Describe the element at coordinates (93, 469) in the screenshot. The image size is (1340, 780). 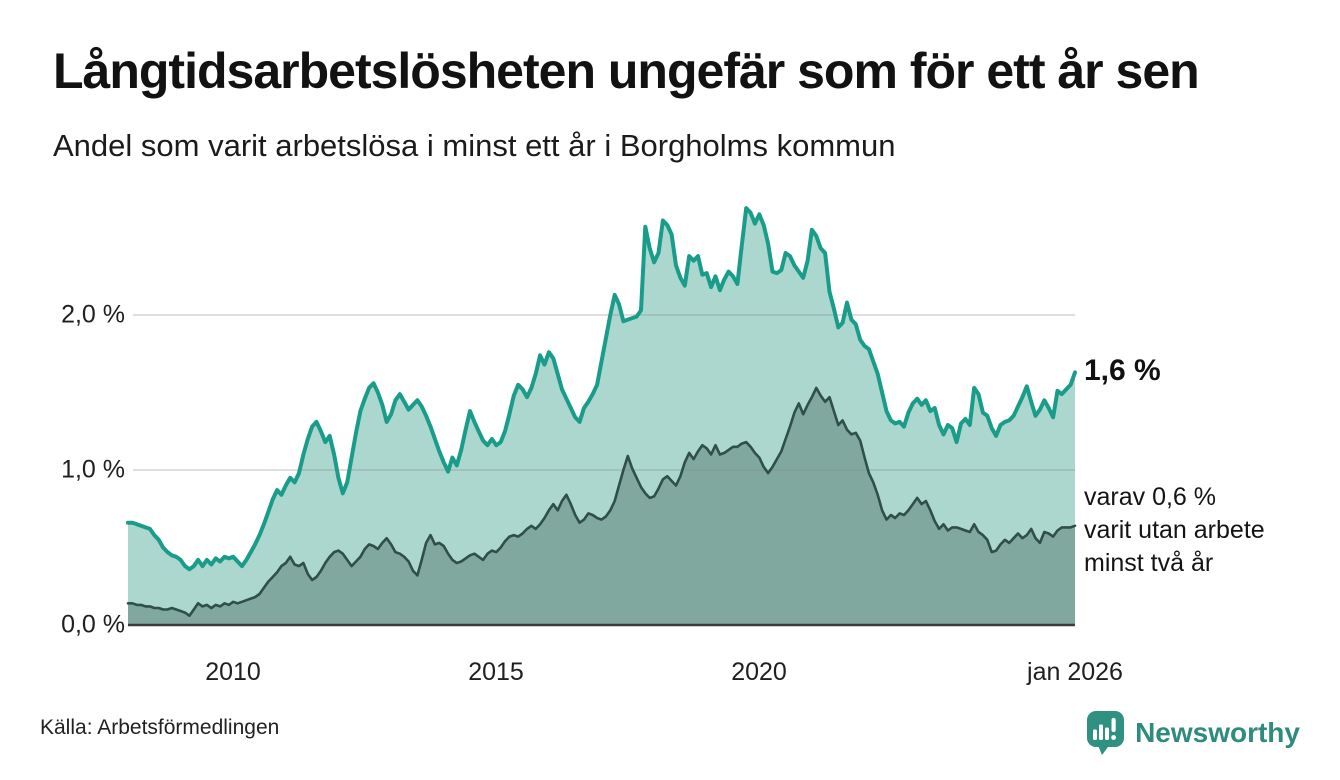
I see `y-axis-label-1: 1,0 %` at that location.